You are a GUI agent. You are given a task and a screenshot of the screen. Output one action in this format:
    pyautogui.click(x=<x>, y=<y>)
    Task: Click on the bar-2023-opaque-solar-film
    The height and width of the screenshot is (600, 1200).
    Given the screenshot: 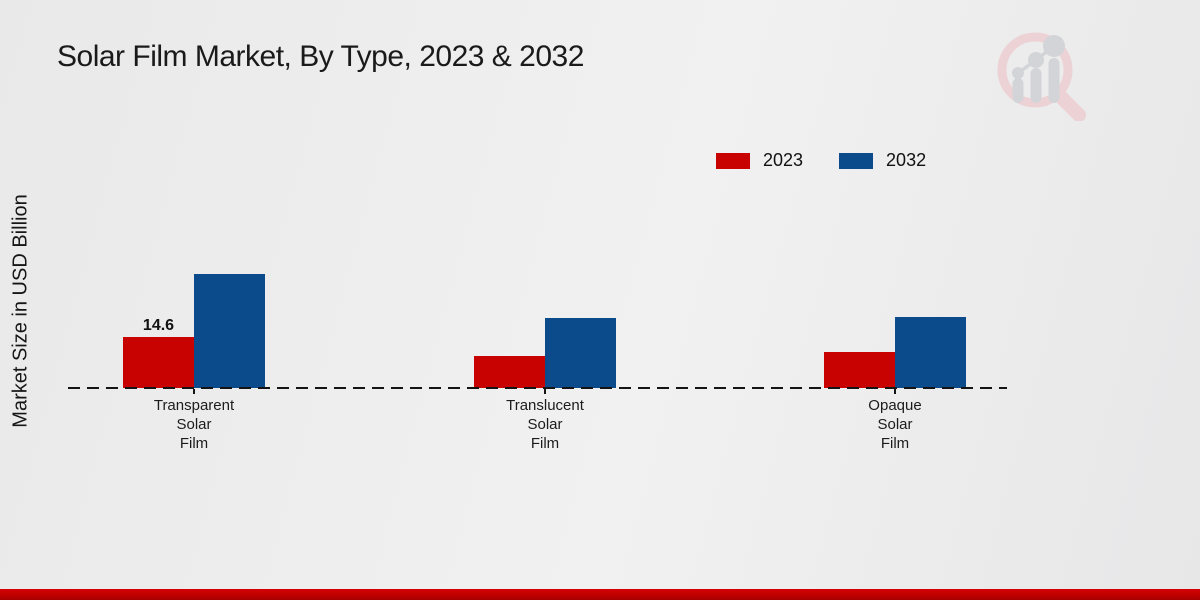 What is the action you would take?
    pyautogui.click(x=859, y=370)
    